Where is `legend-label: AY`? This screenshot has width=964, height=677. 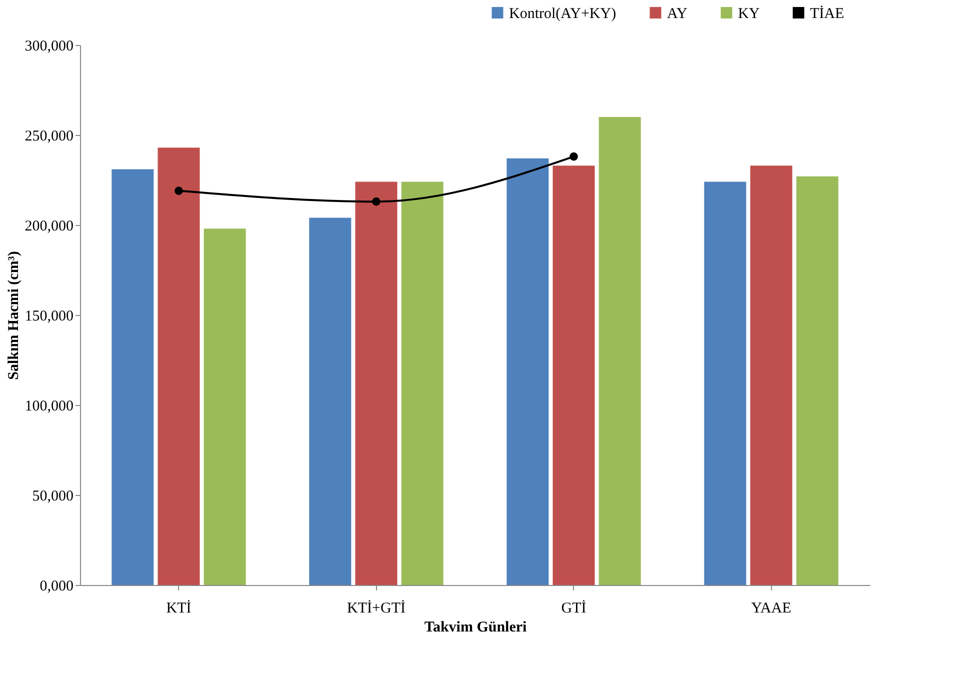
legend-label: AY is located at coordinates (677, 14).